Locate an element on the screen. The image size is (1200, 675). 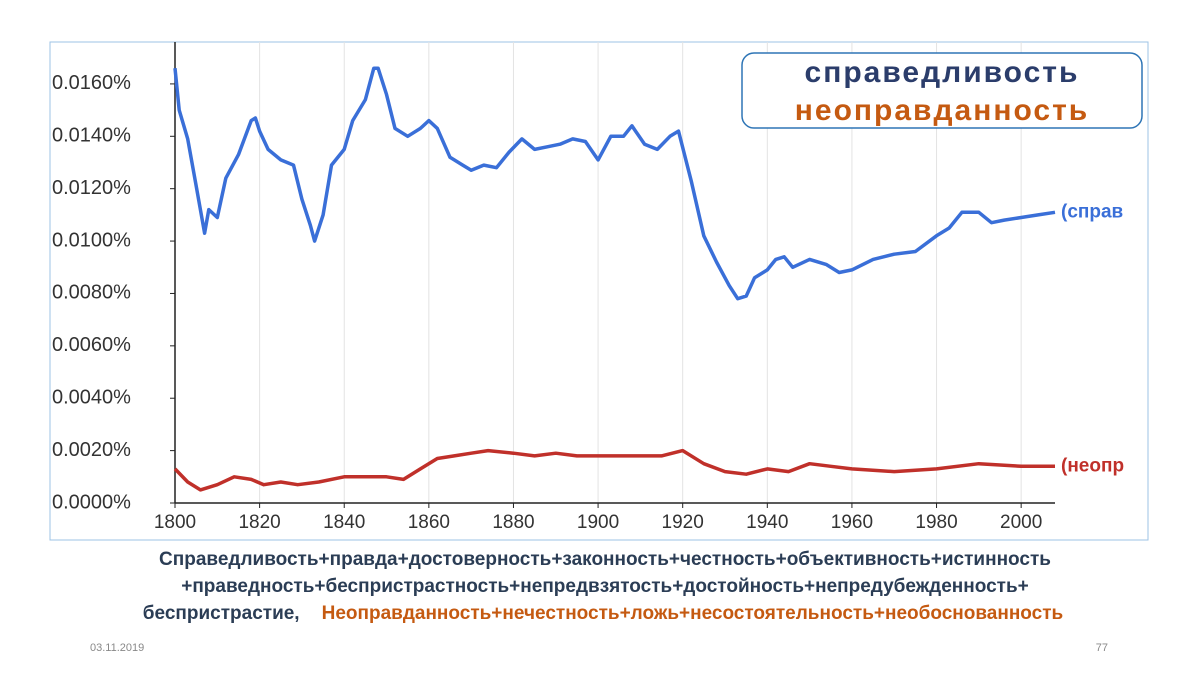
x-tick-label: 2000 is located at coordinates (1021, 522).